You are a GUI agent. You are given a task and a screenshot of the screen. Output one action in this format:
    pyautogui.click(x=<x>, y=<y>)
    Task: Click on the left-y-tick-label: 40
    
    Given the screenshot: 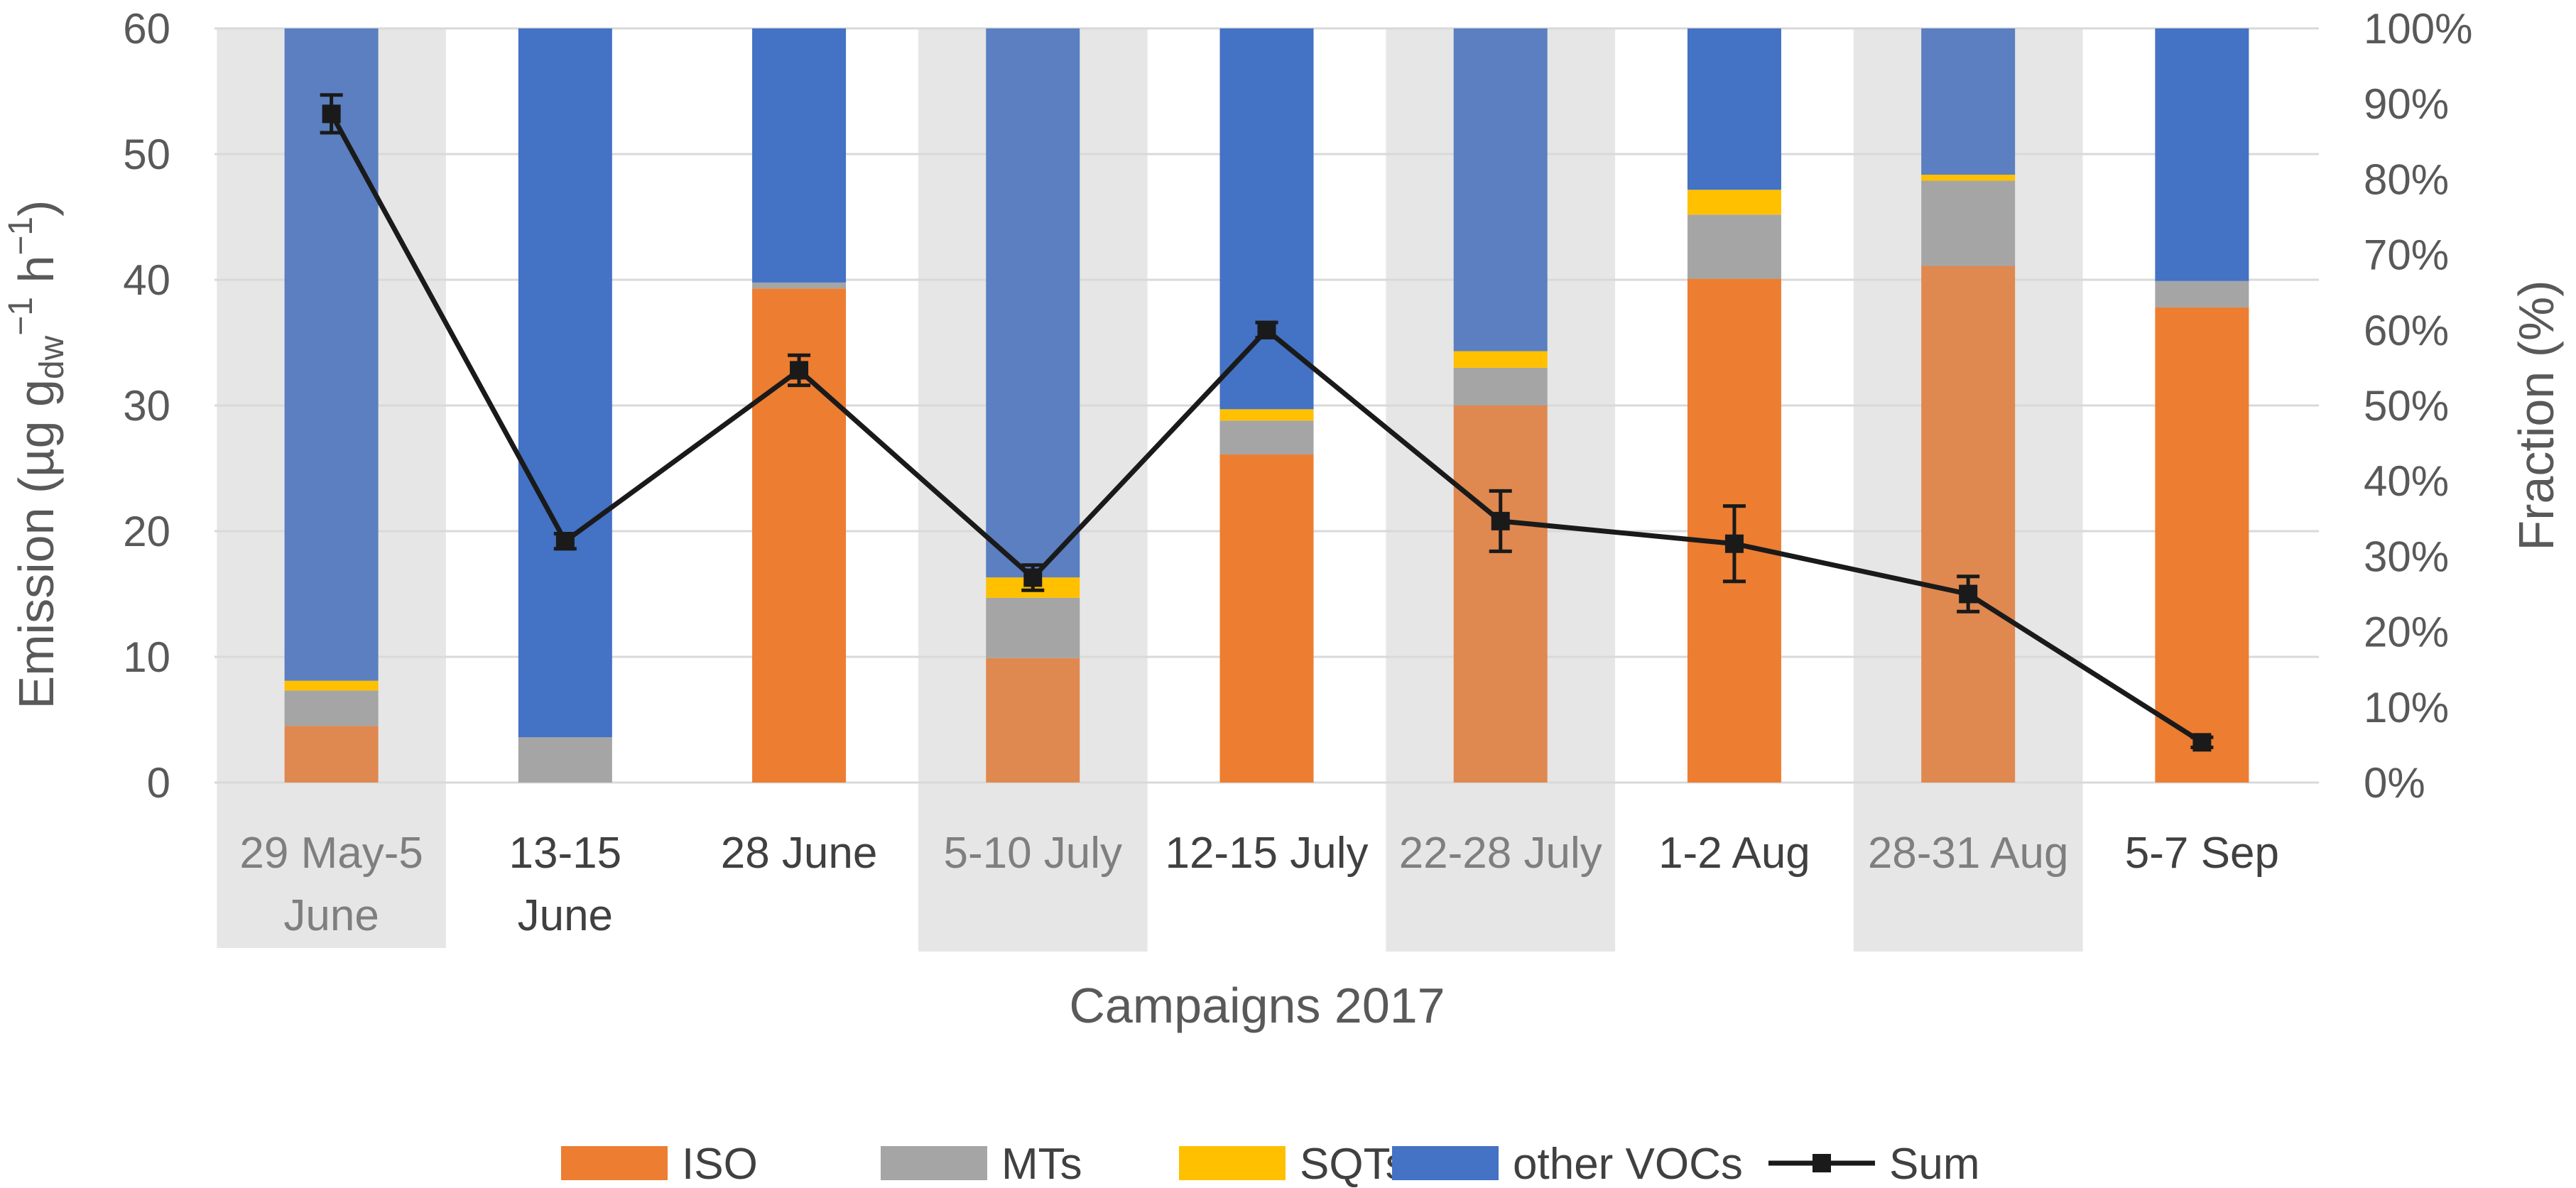 What is the action you would take?
    pyautogui.click(x=146, y=280)
    